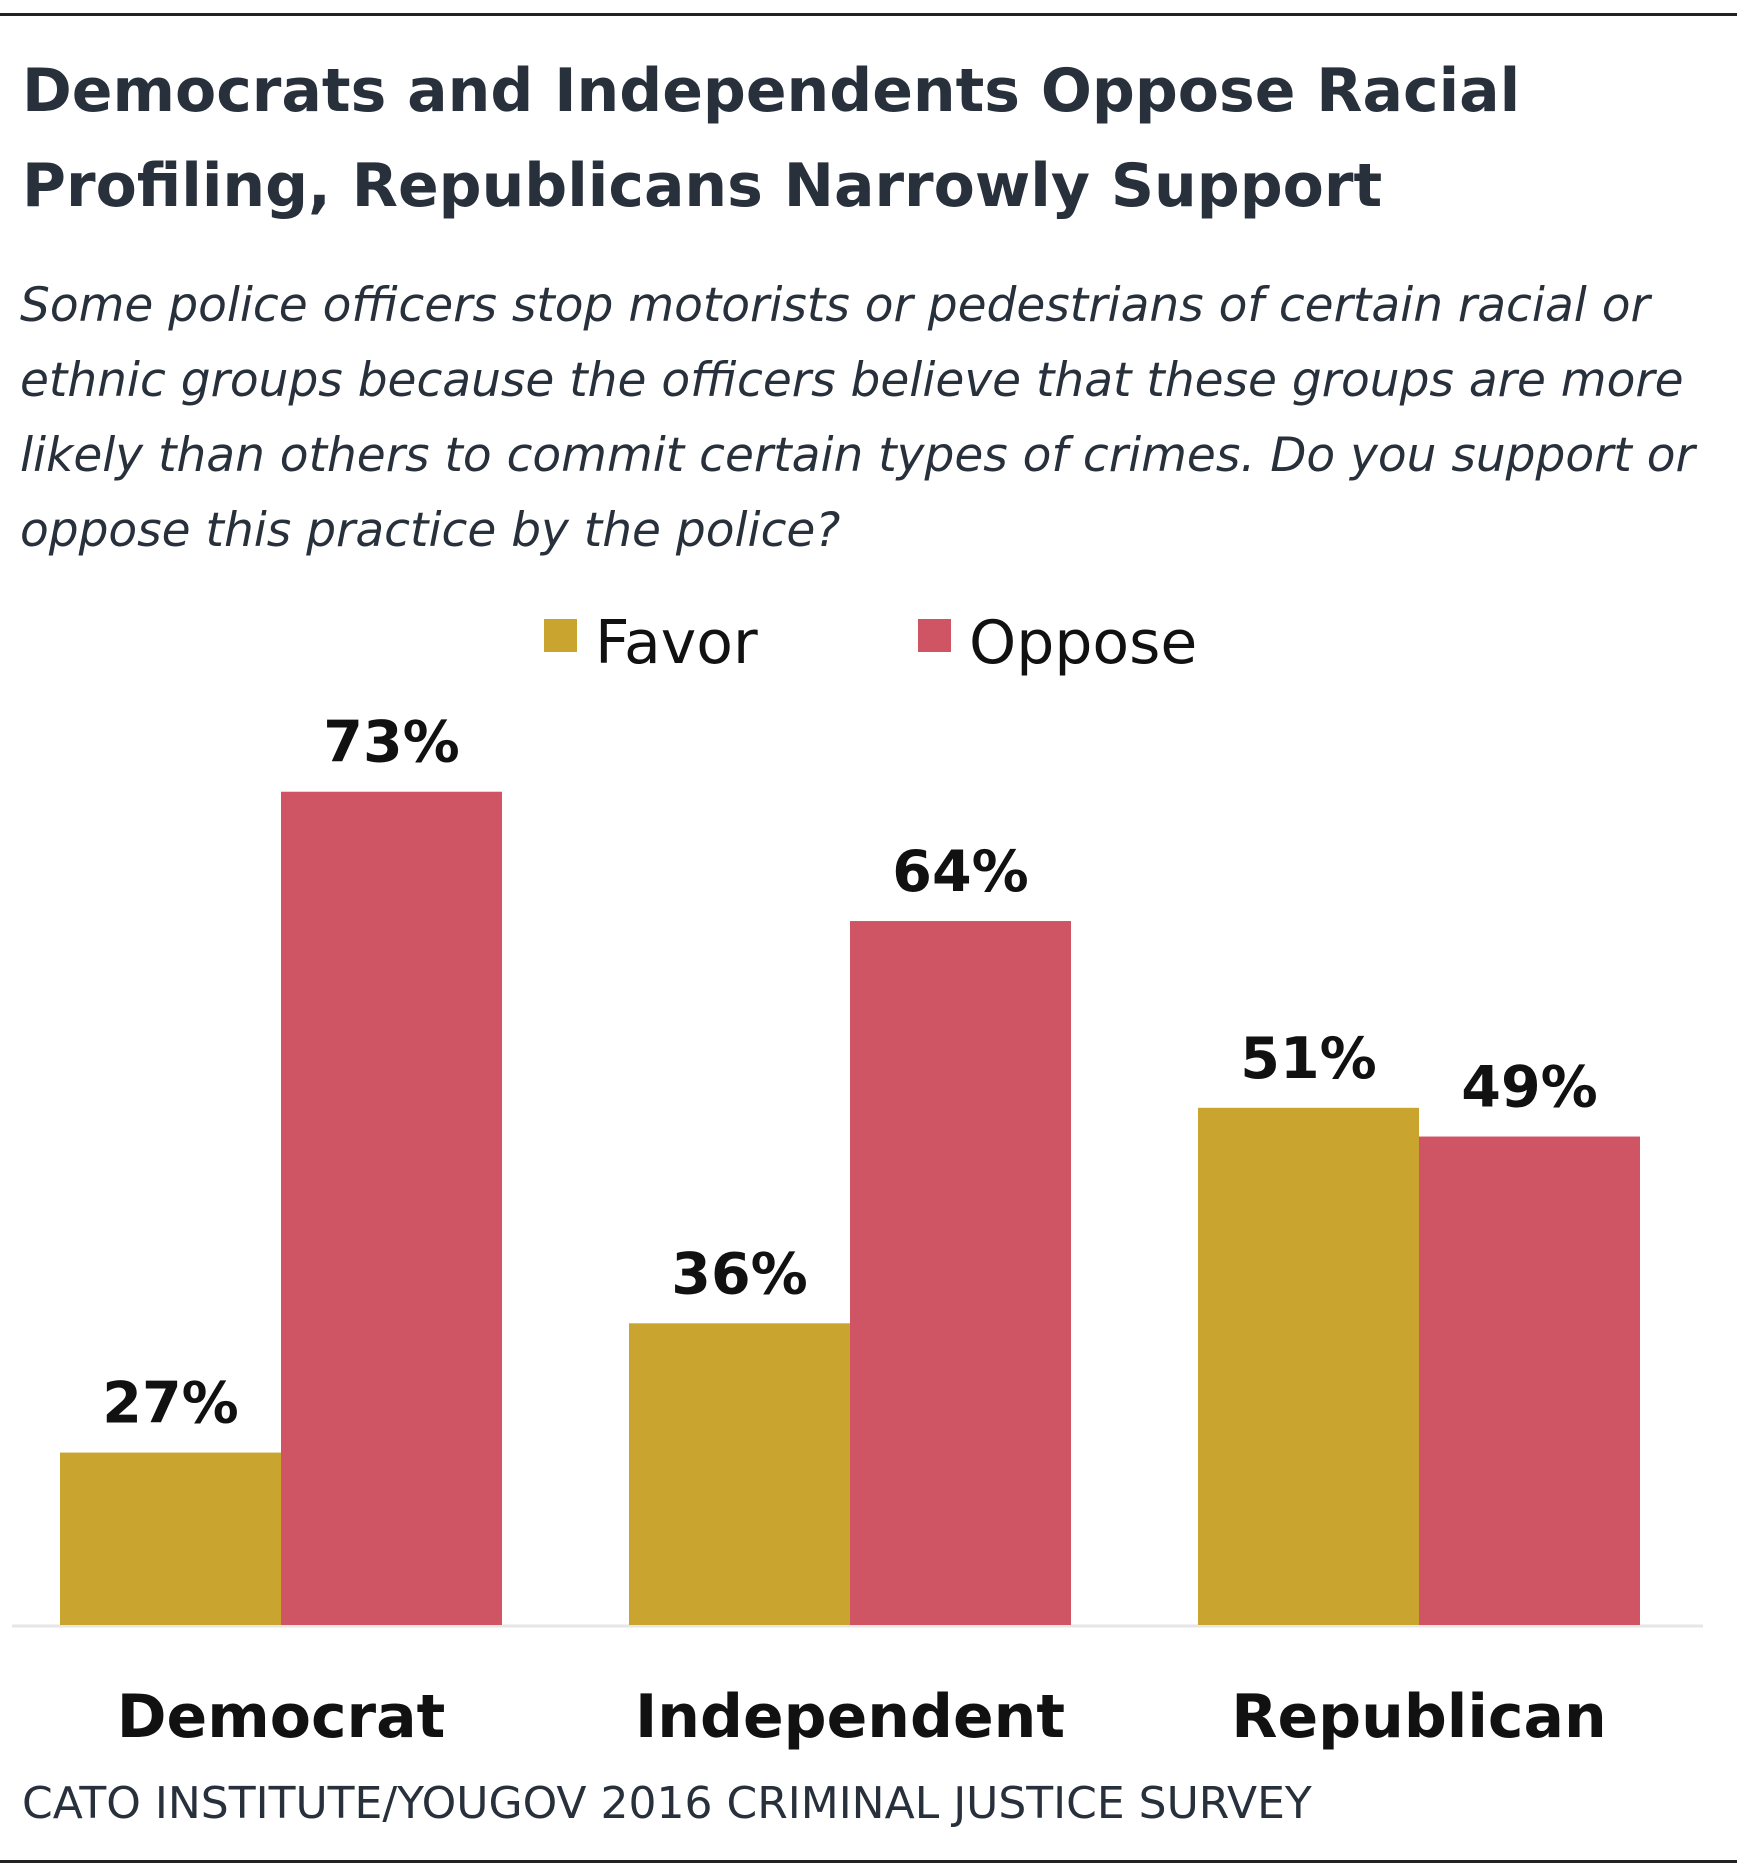 This screenshot has height=1875, width=1747. I want to click on x-tick-label: Democrat, so click(281, 1717).